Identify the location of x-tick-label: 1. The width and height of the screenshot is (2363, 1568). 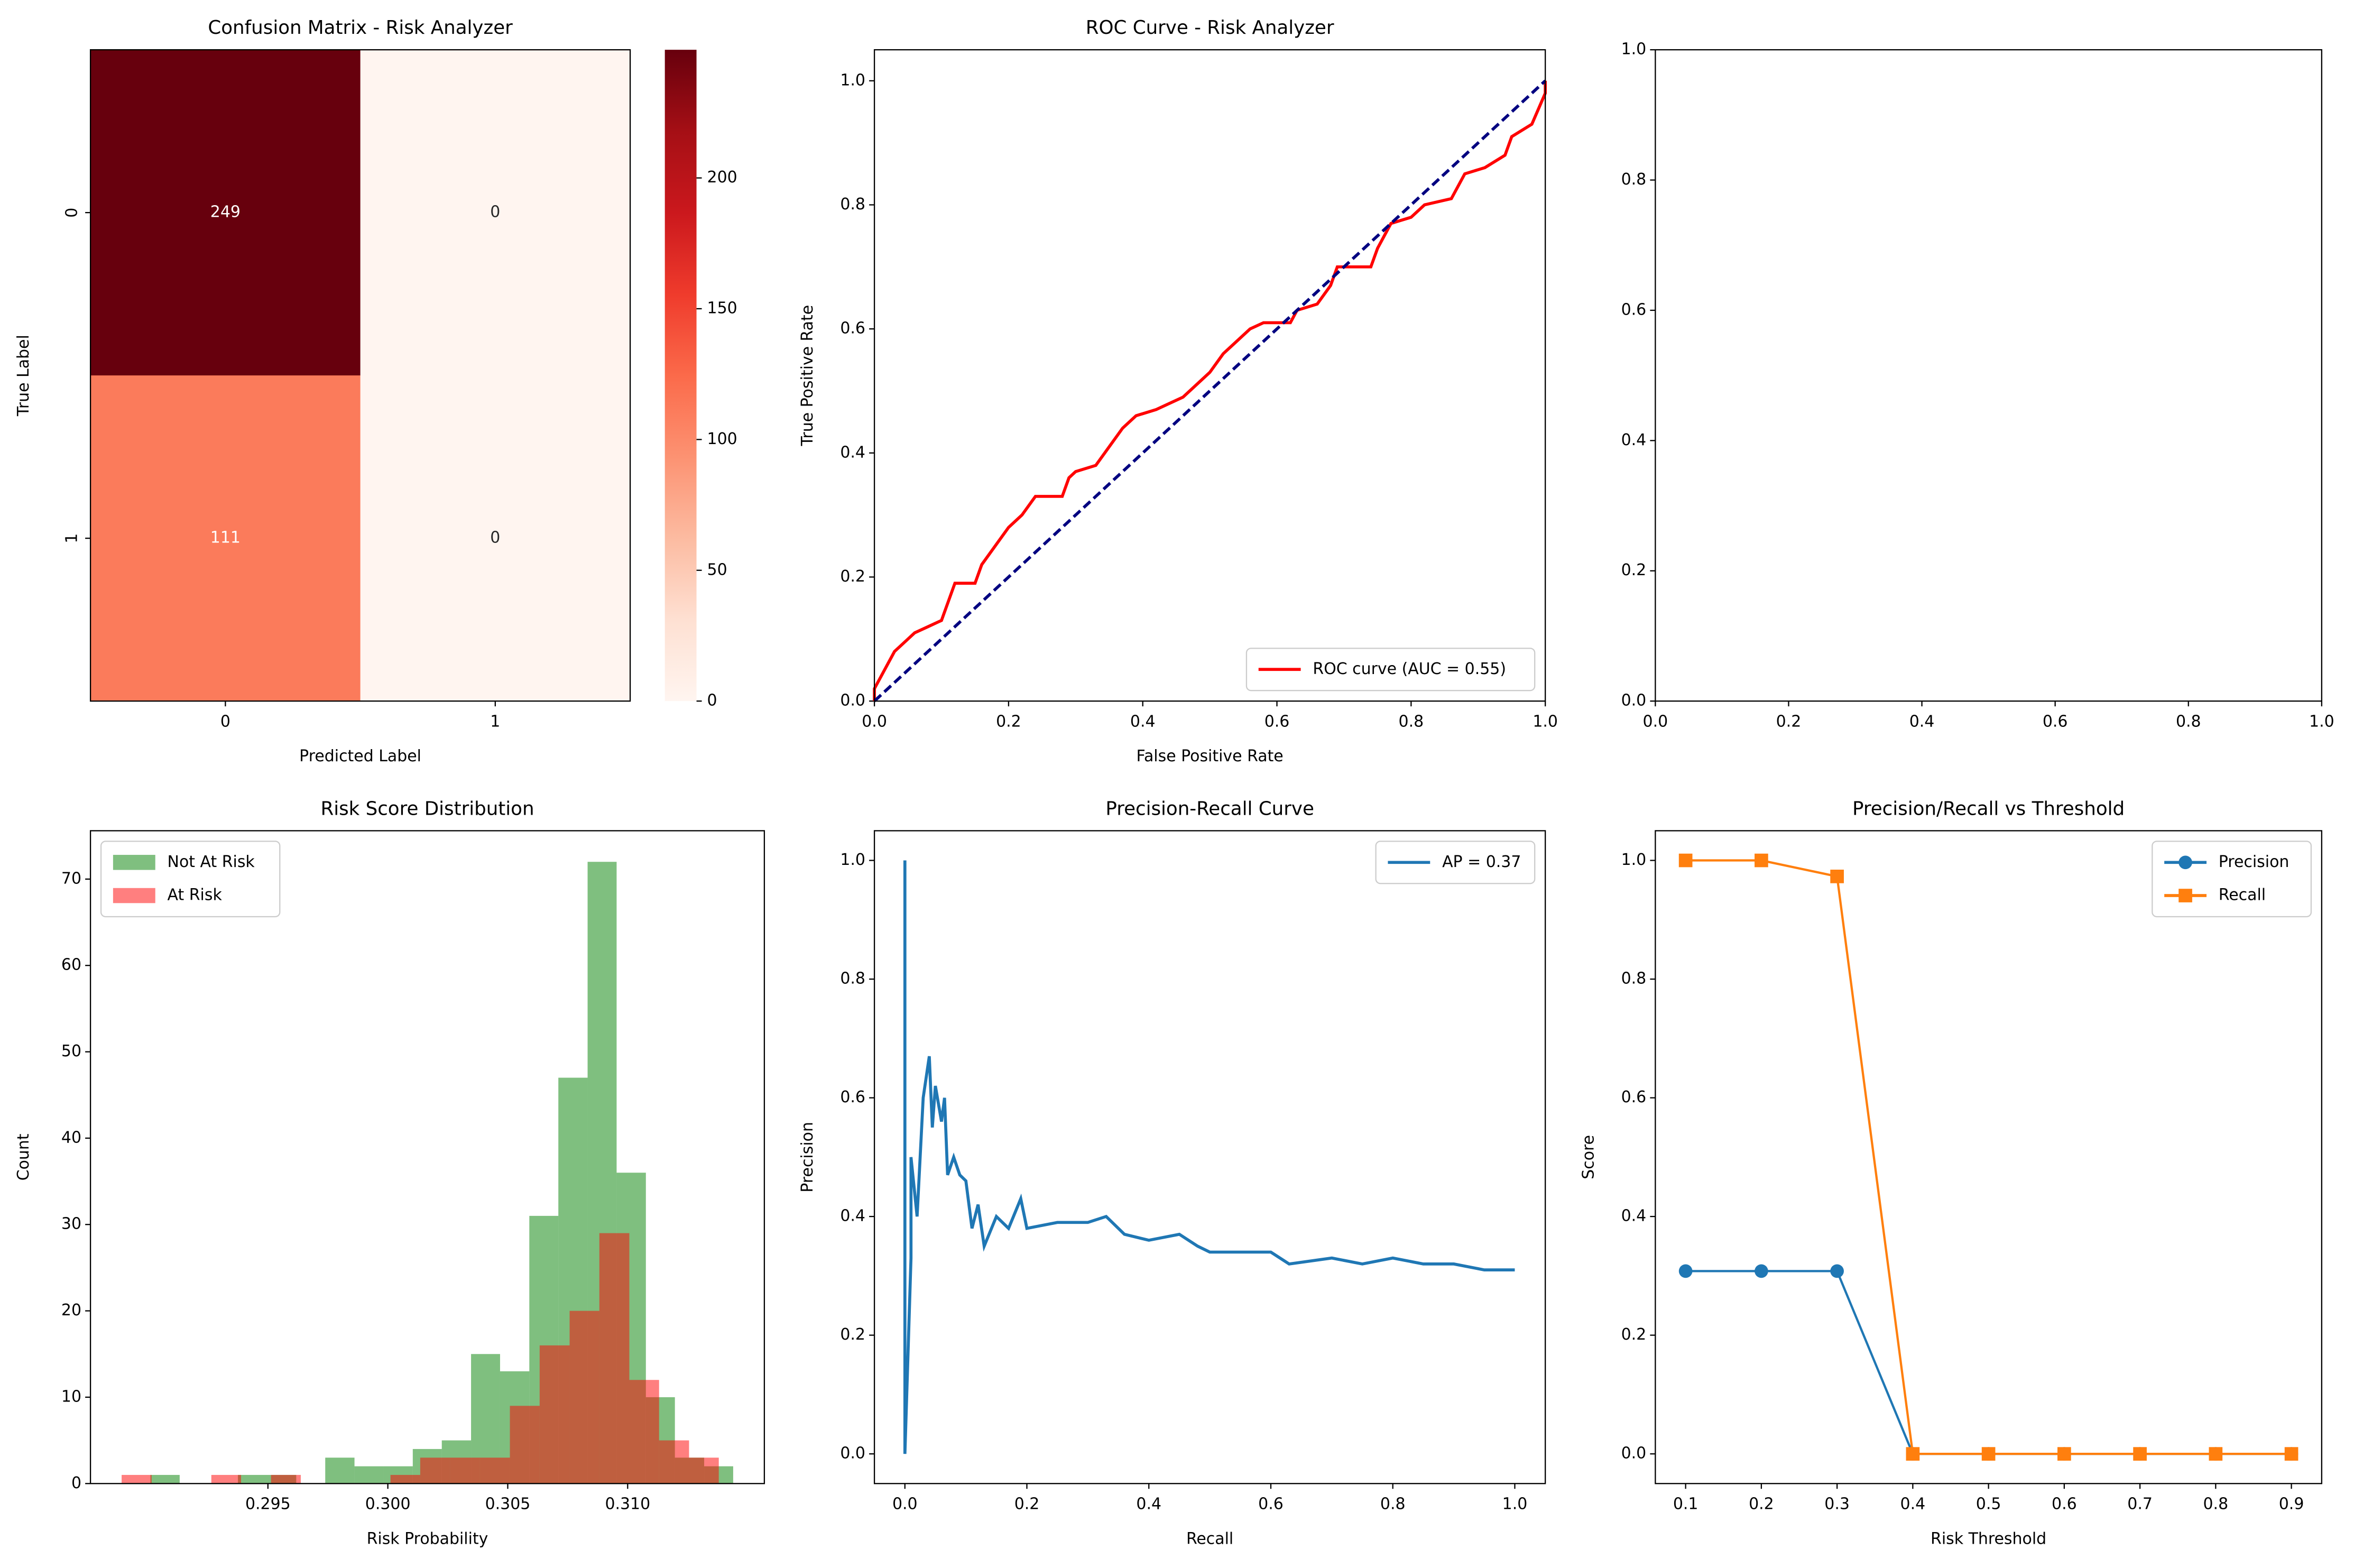
(495, 722).